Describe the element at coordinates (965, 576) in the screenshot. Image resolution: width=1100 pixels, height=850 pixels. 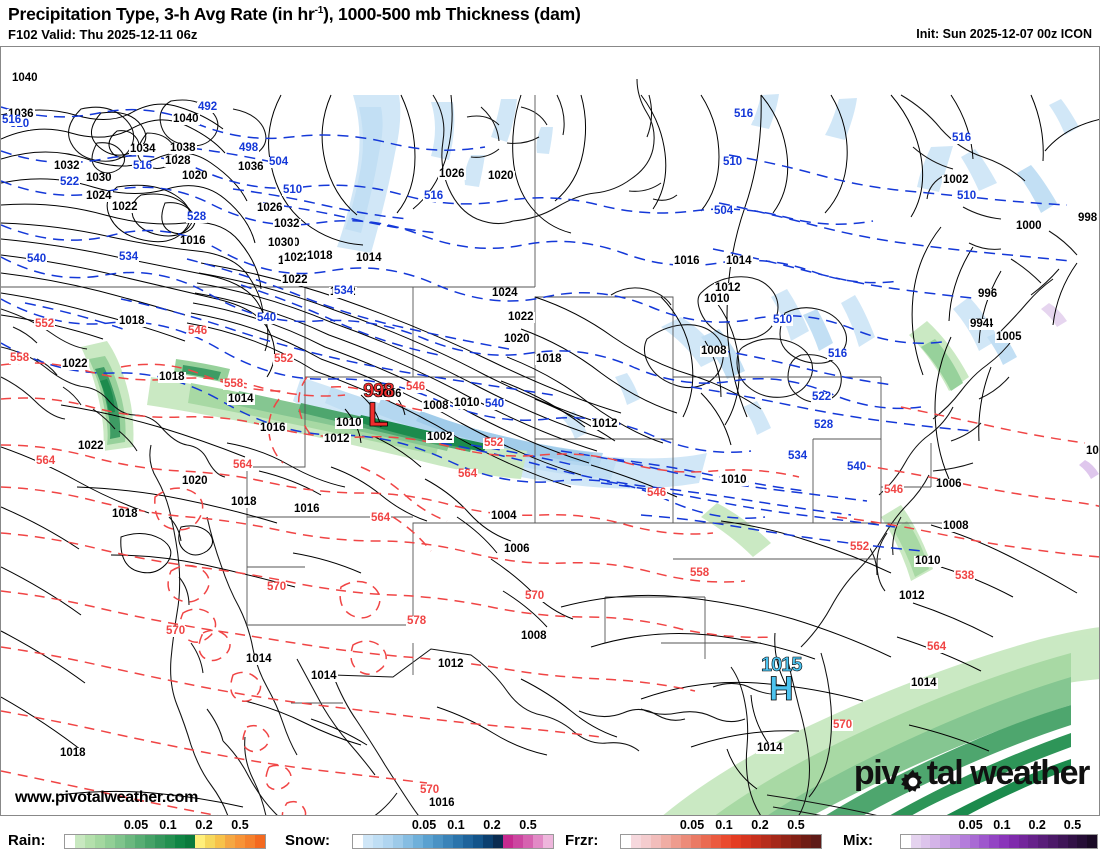
I see `contour-label: 538` at that location.